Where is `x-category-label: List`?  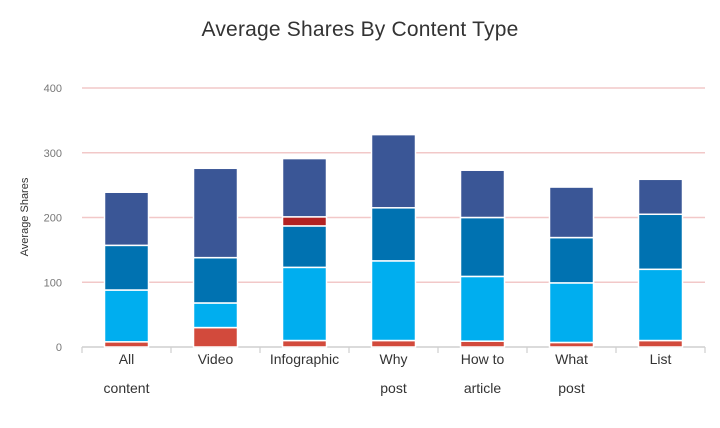 x-category-label: List is located at coordinates (661, 359).